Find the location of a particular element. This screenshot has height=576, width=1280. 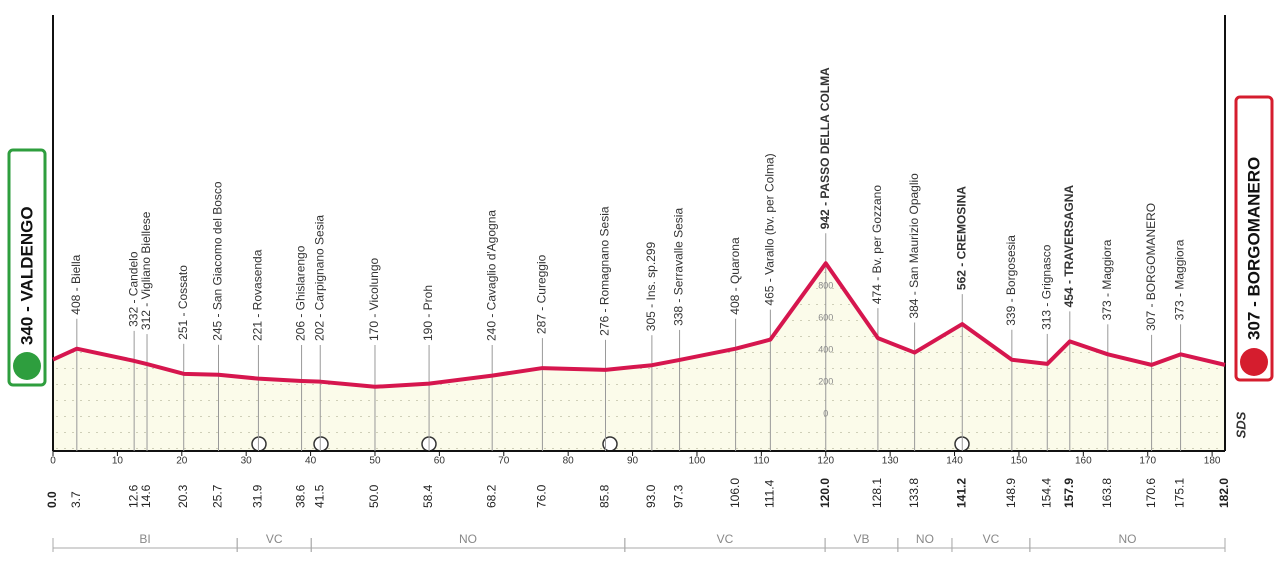

waypoint-label: 276 - Romagnano Sesia is located at coordinates (605, 271).